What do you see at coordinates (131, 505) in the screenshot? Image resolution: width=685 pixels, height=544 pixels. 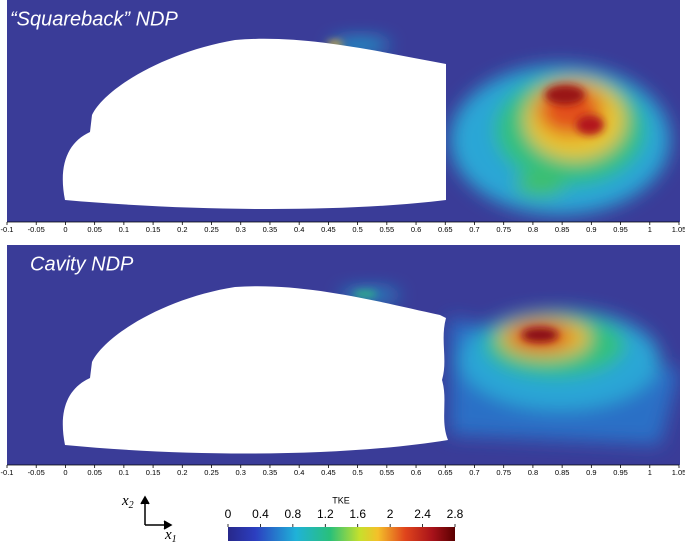 I see `index: 2` at bounding box center [131, 505].